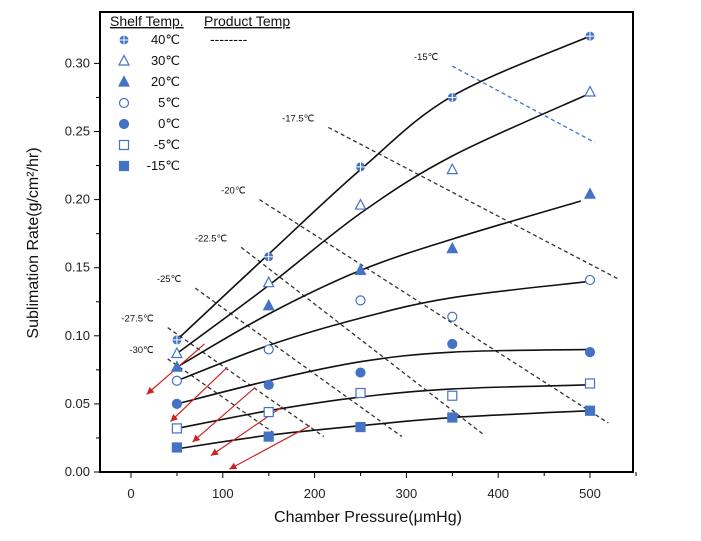  What do you see at coordinates (315, 493) in the screenshot?
I see `x-tick-label: 200` at bounding box center [315, 493].